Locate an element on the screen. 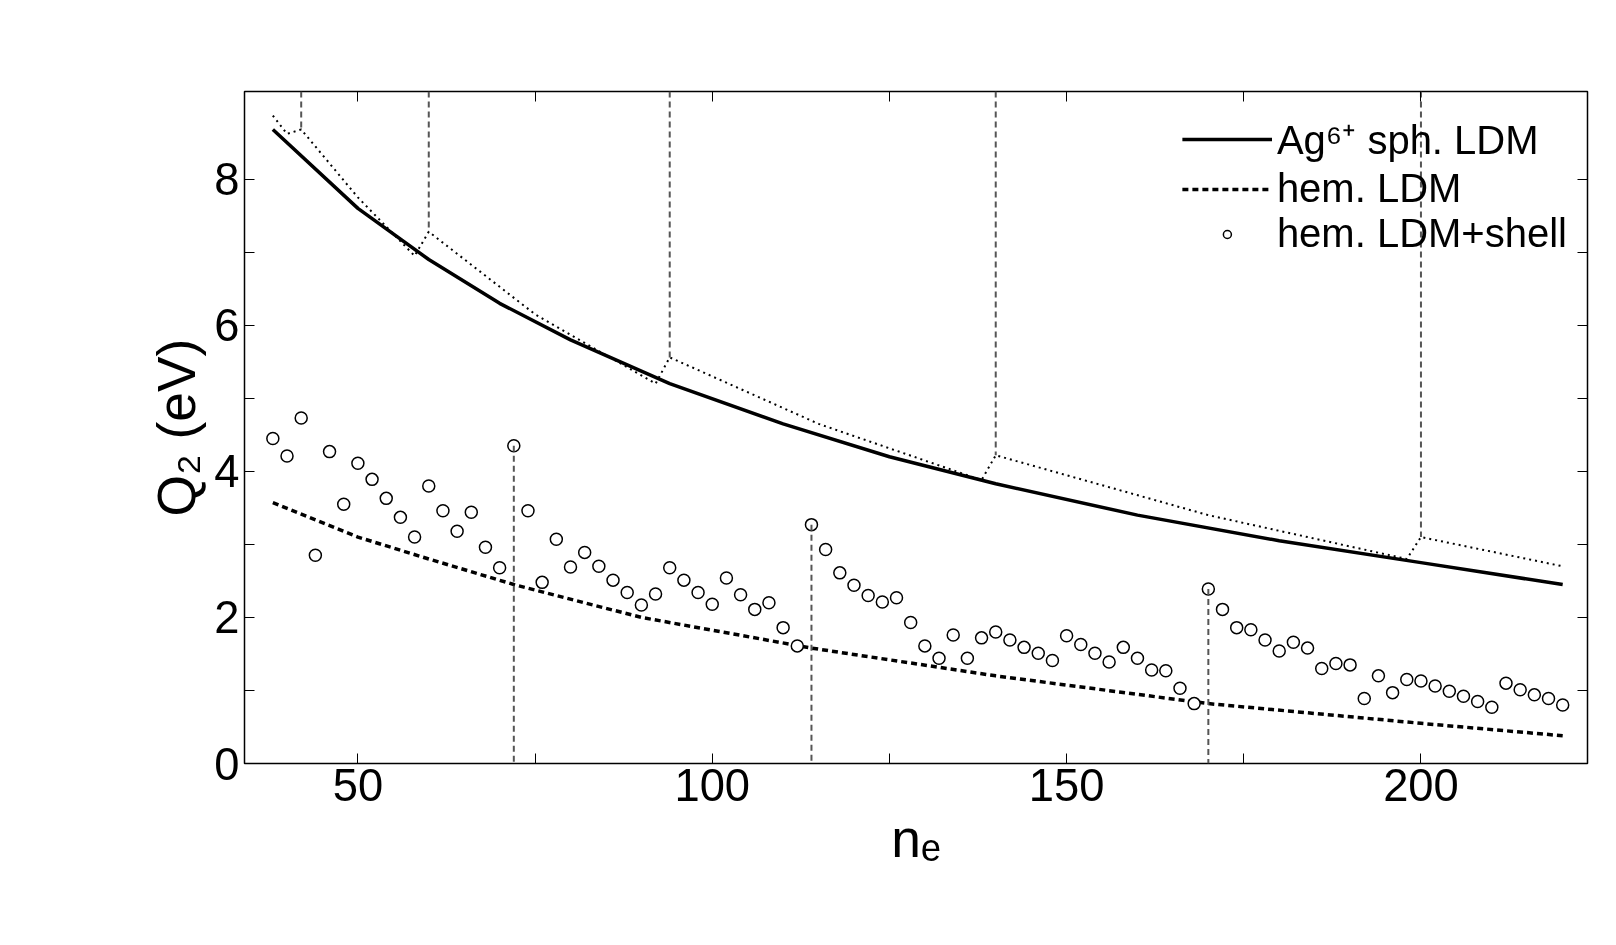  legend-label: hem. LDM is located at coordinates (1369, 188).